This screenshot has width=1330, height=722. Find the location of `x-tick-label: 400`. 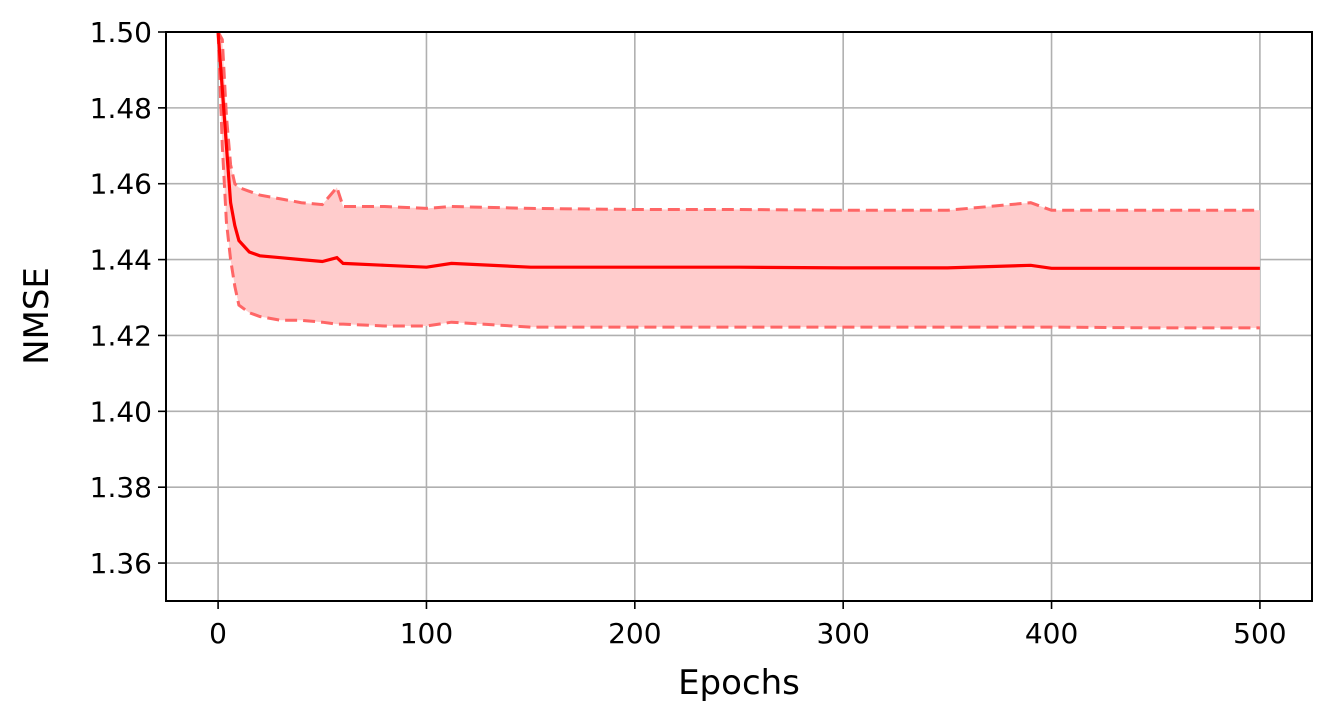

x-tick-label: 400 is located at coordinates (1051, 633).